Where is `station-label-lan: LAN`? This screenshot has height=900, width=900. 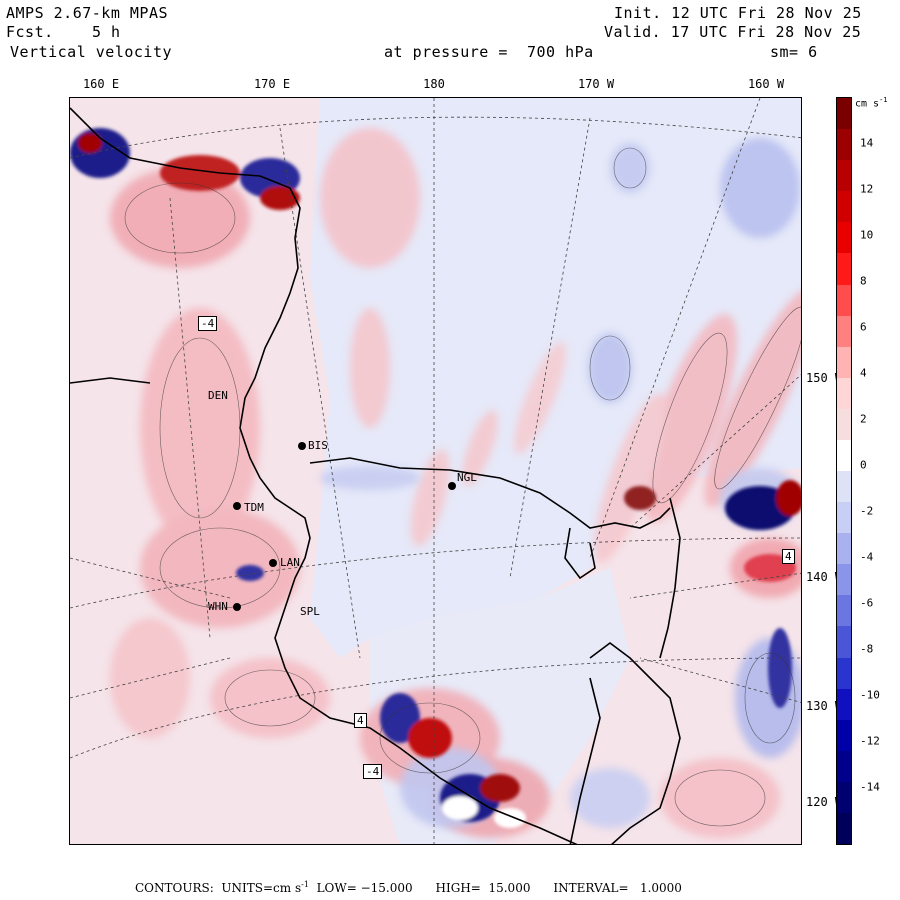
station-label-lan: LAN is located at coordinates (290, 562).